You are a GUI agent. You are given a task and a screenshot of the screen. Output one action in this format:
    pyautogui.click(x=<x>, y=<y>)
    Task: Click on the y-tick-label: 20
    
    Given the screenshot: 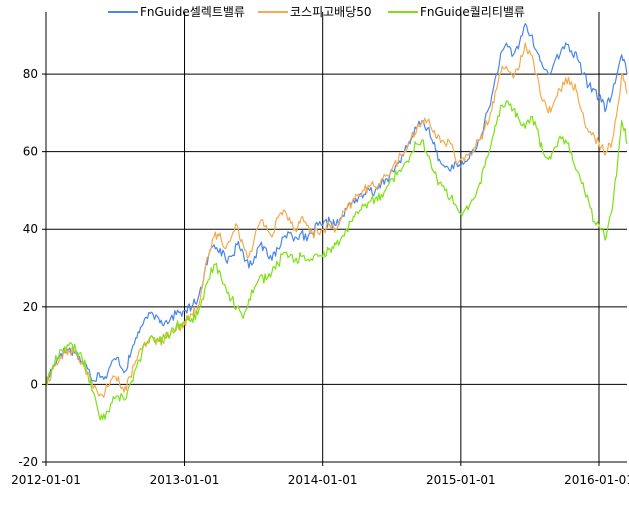 What is the action you would take?
    pyautogui.click(x=30, y=307)
    